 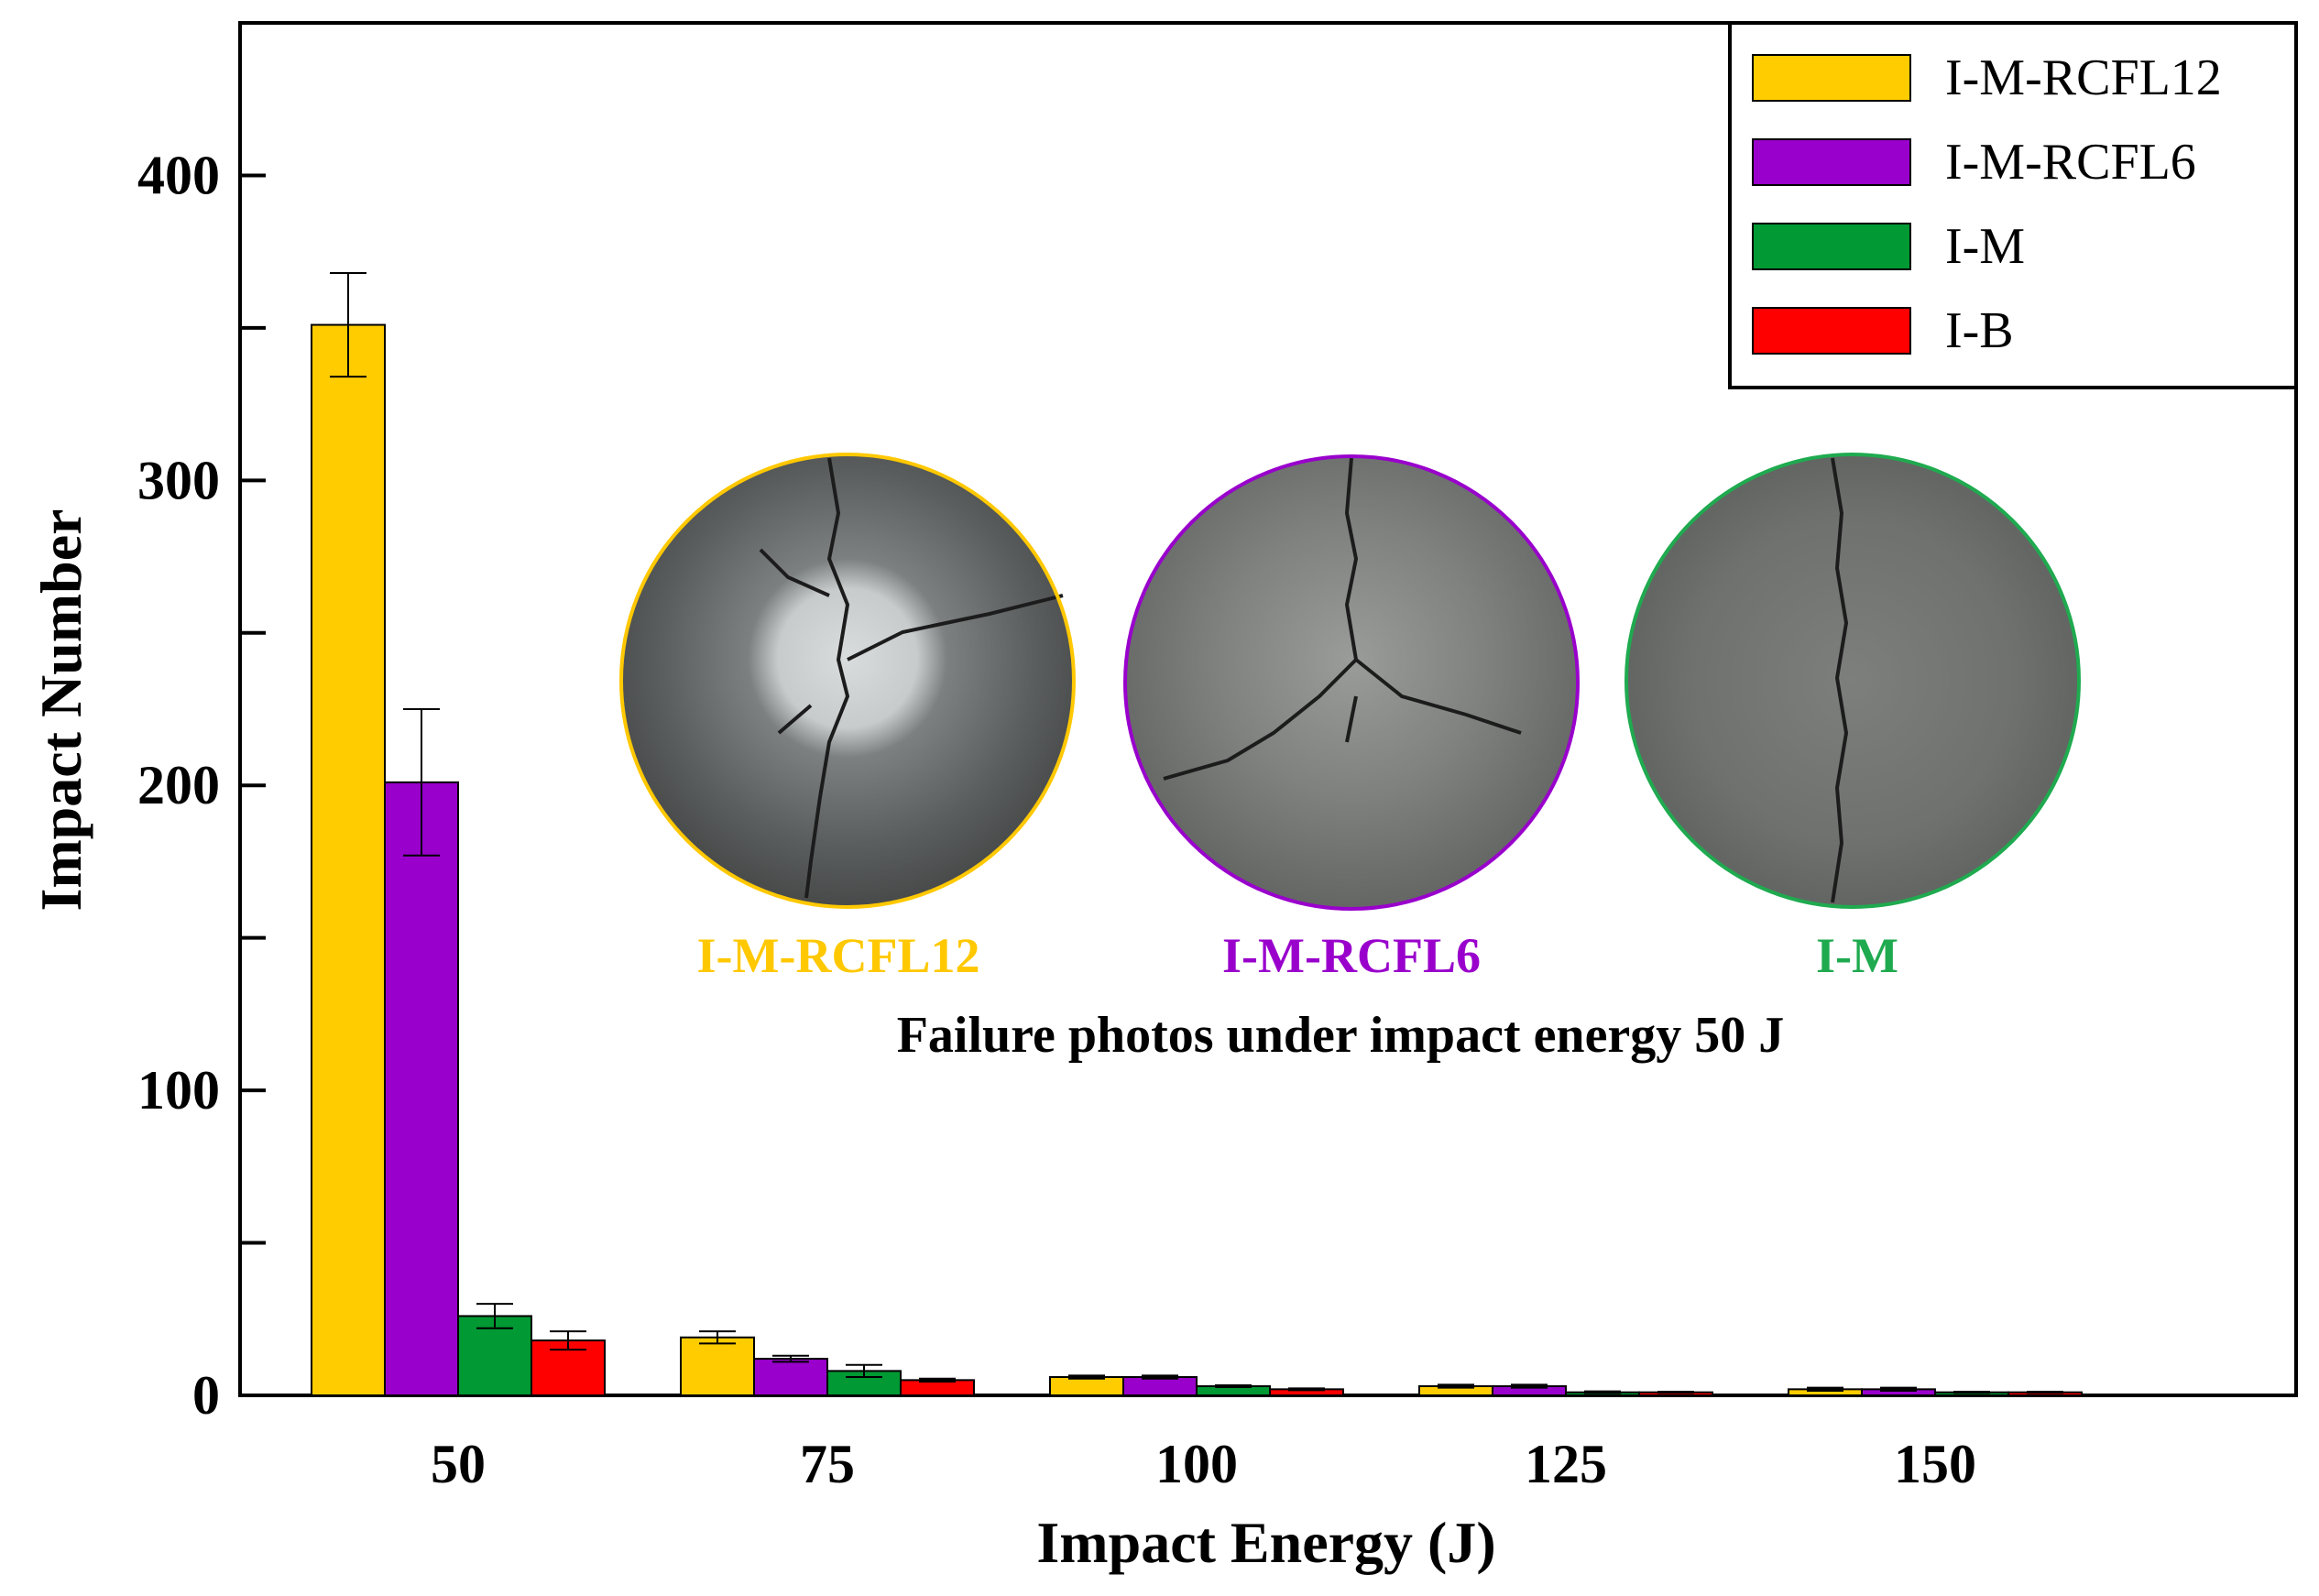 I want to click on photo-rcfl12-disc, so click(x=848, y=680).